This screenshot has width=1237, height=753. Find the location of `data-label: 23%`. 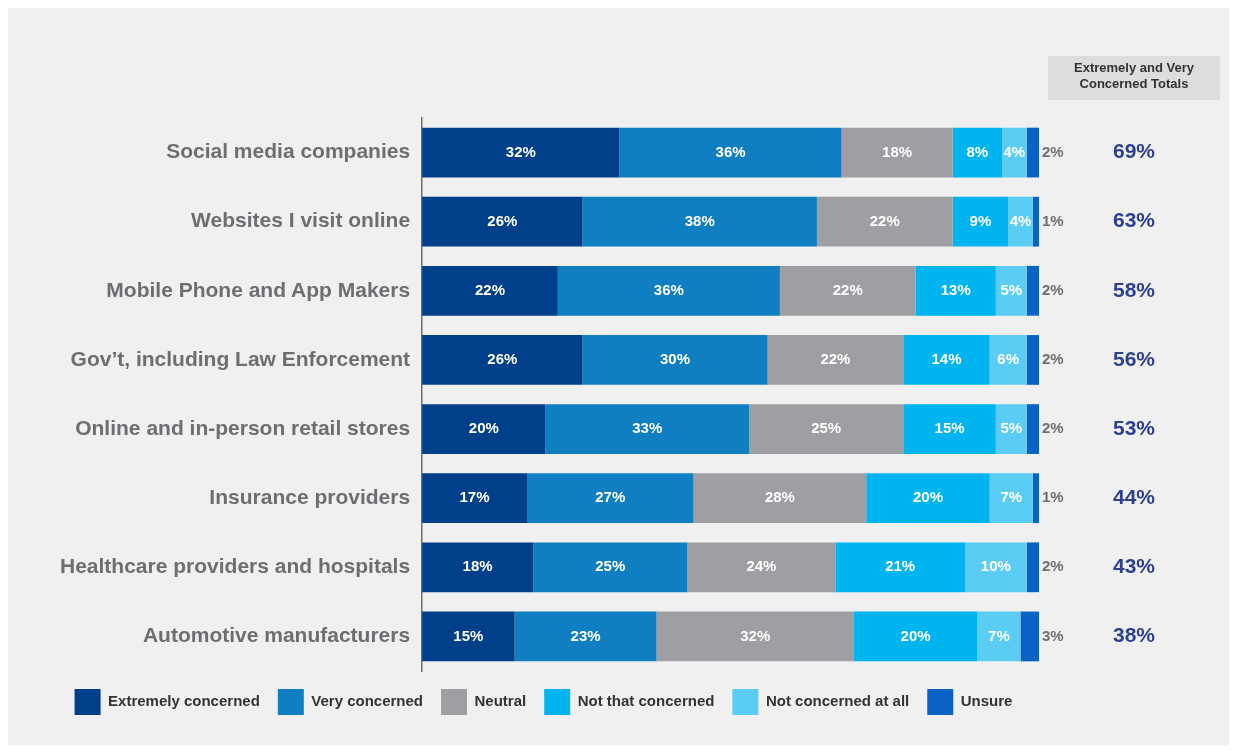

data-label: 23% is located at coordinates (585, 635).